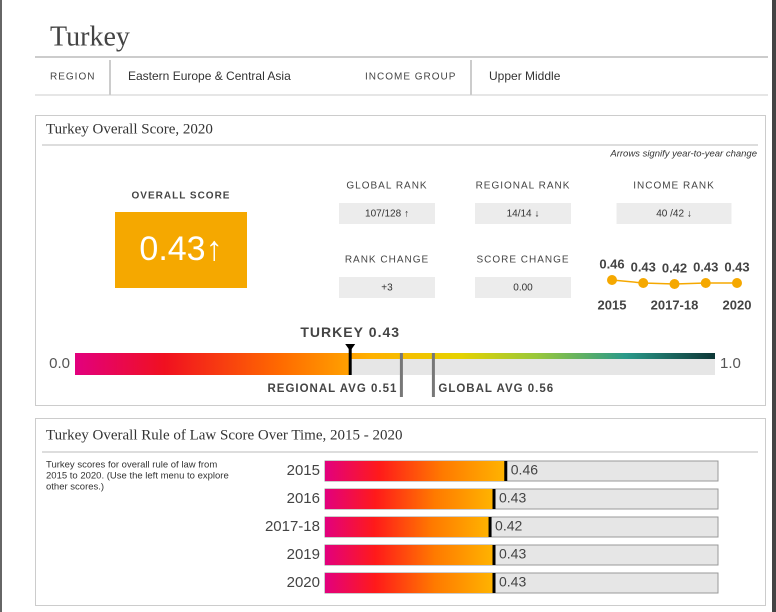 This screenshot has width=776, height=612. What do you see at coordinates (674, 267) in the screenshot?
I see `point-label: 0.42` at bounding box center [674, 267].